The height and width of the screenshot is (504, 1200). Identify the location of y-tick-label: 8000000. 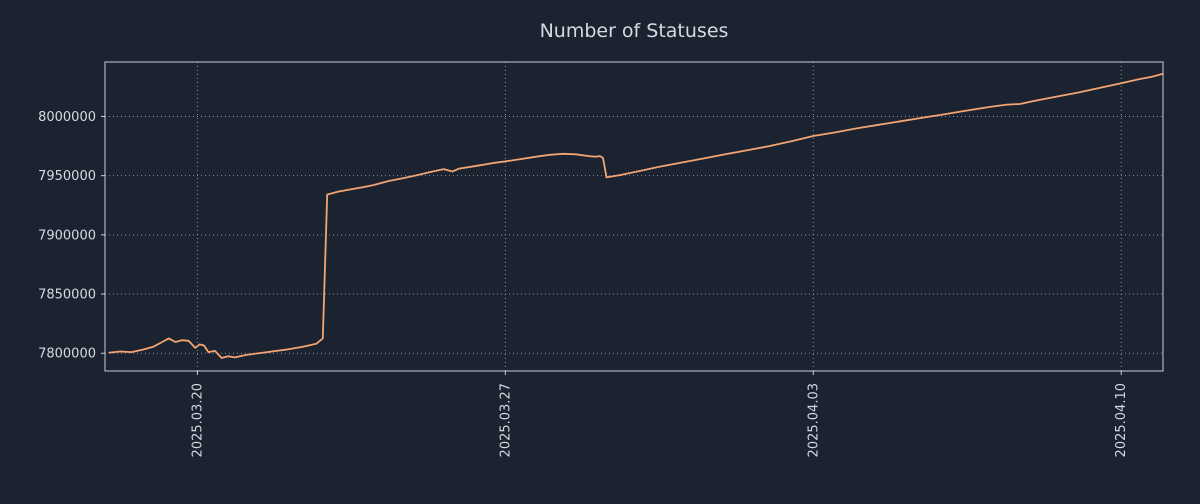
(67, 117).